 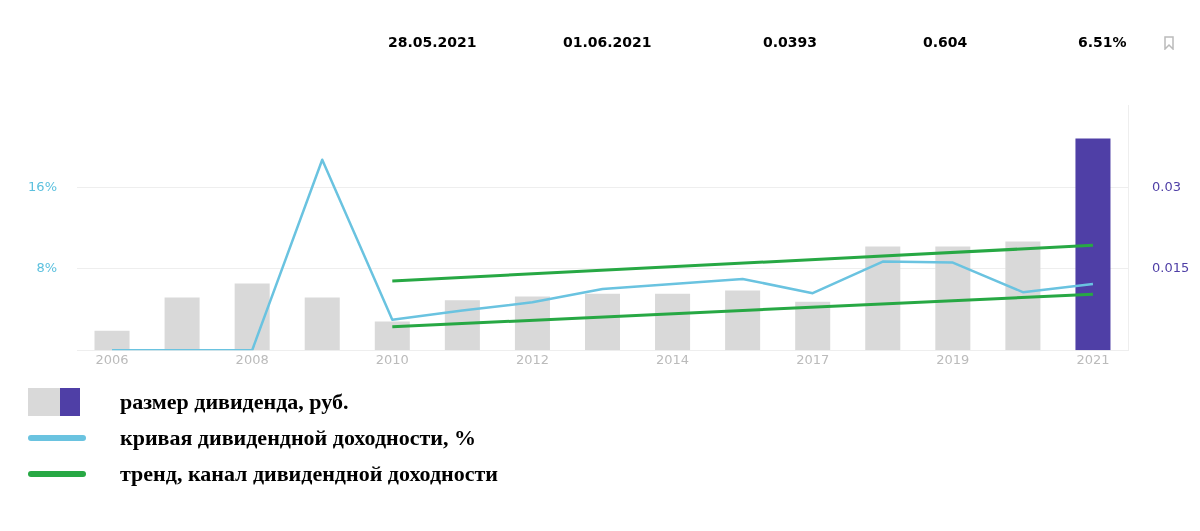 I want to click on y2-tick-label: 0.015, so click(x=1171, y=268).